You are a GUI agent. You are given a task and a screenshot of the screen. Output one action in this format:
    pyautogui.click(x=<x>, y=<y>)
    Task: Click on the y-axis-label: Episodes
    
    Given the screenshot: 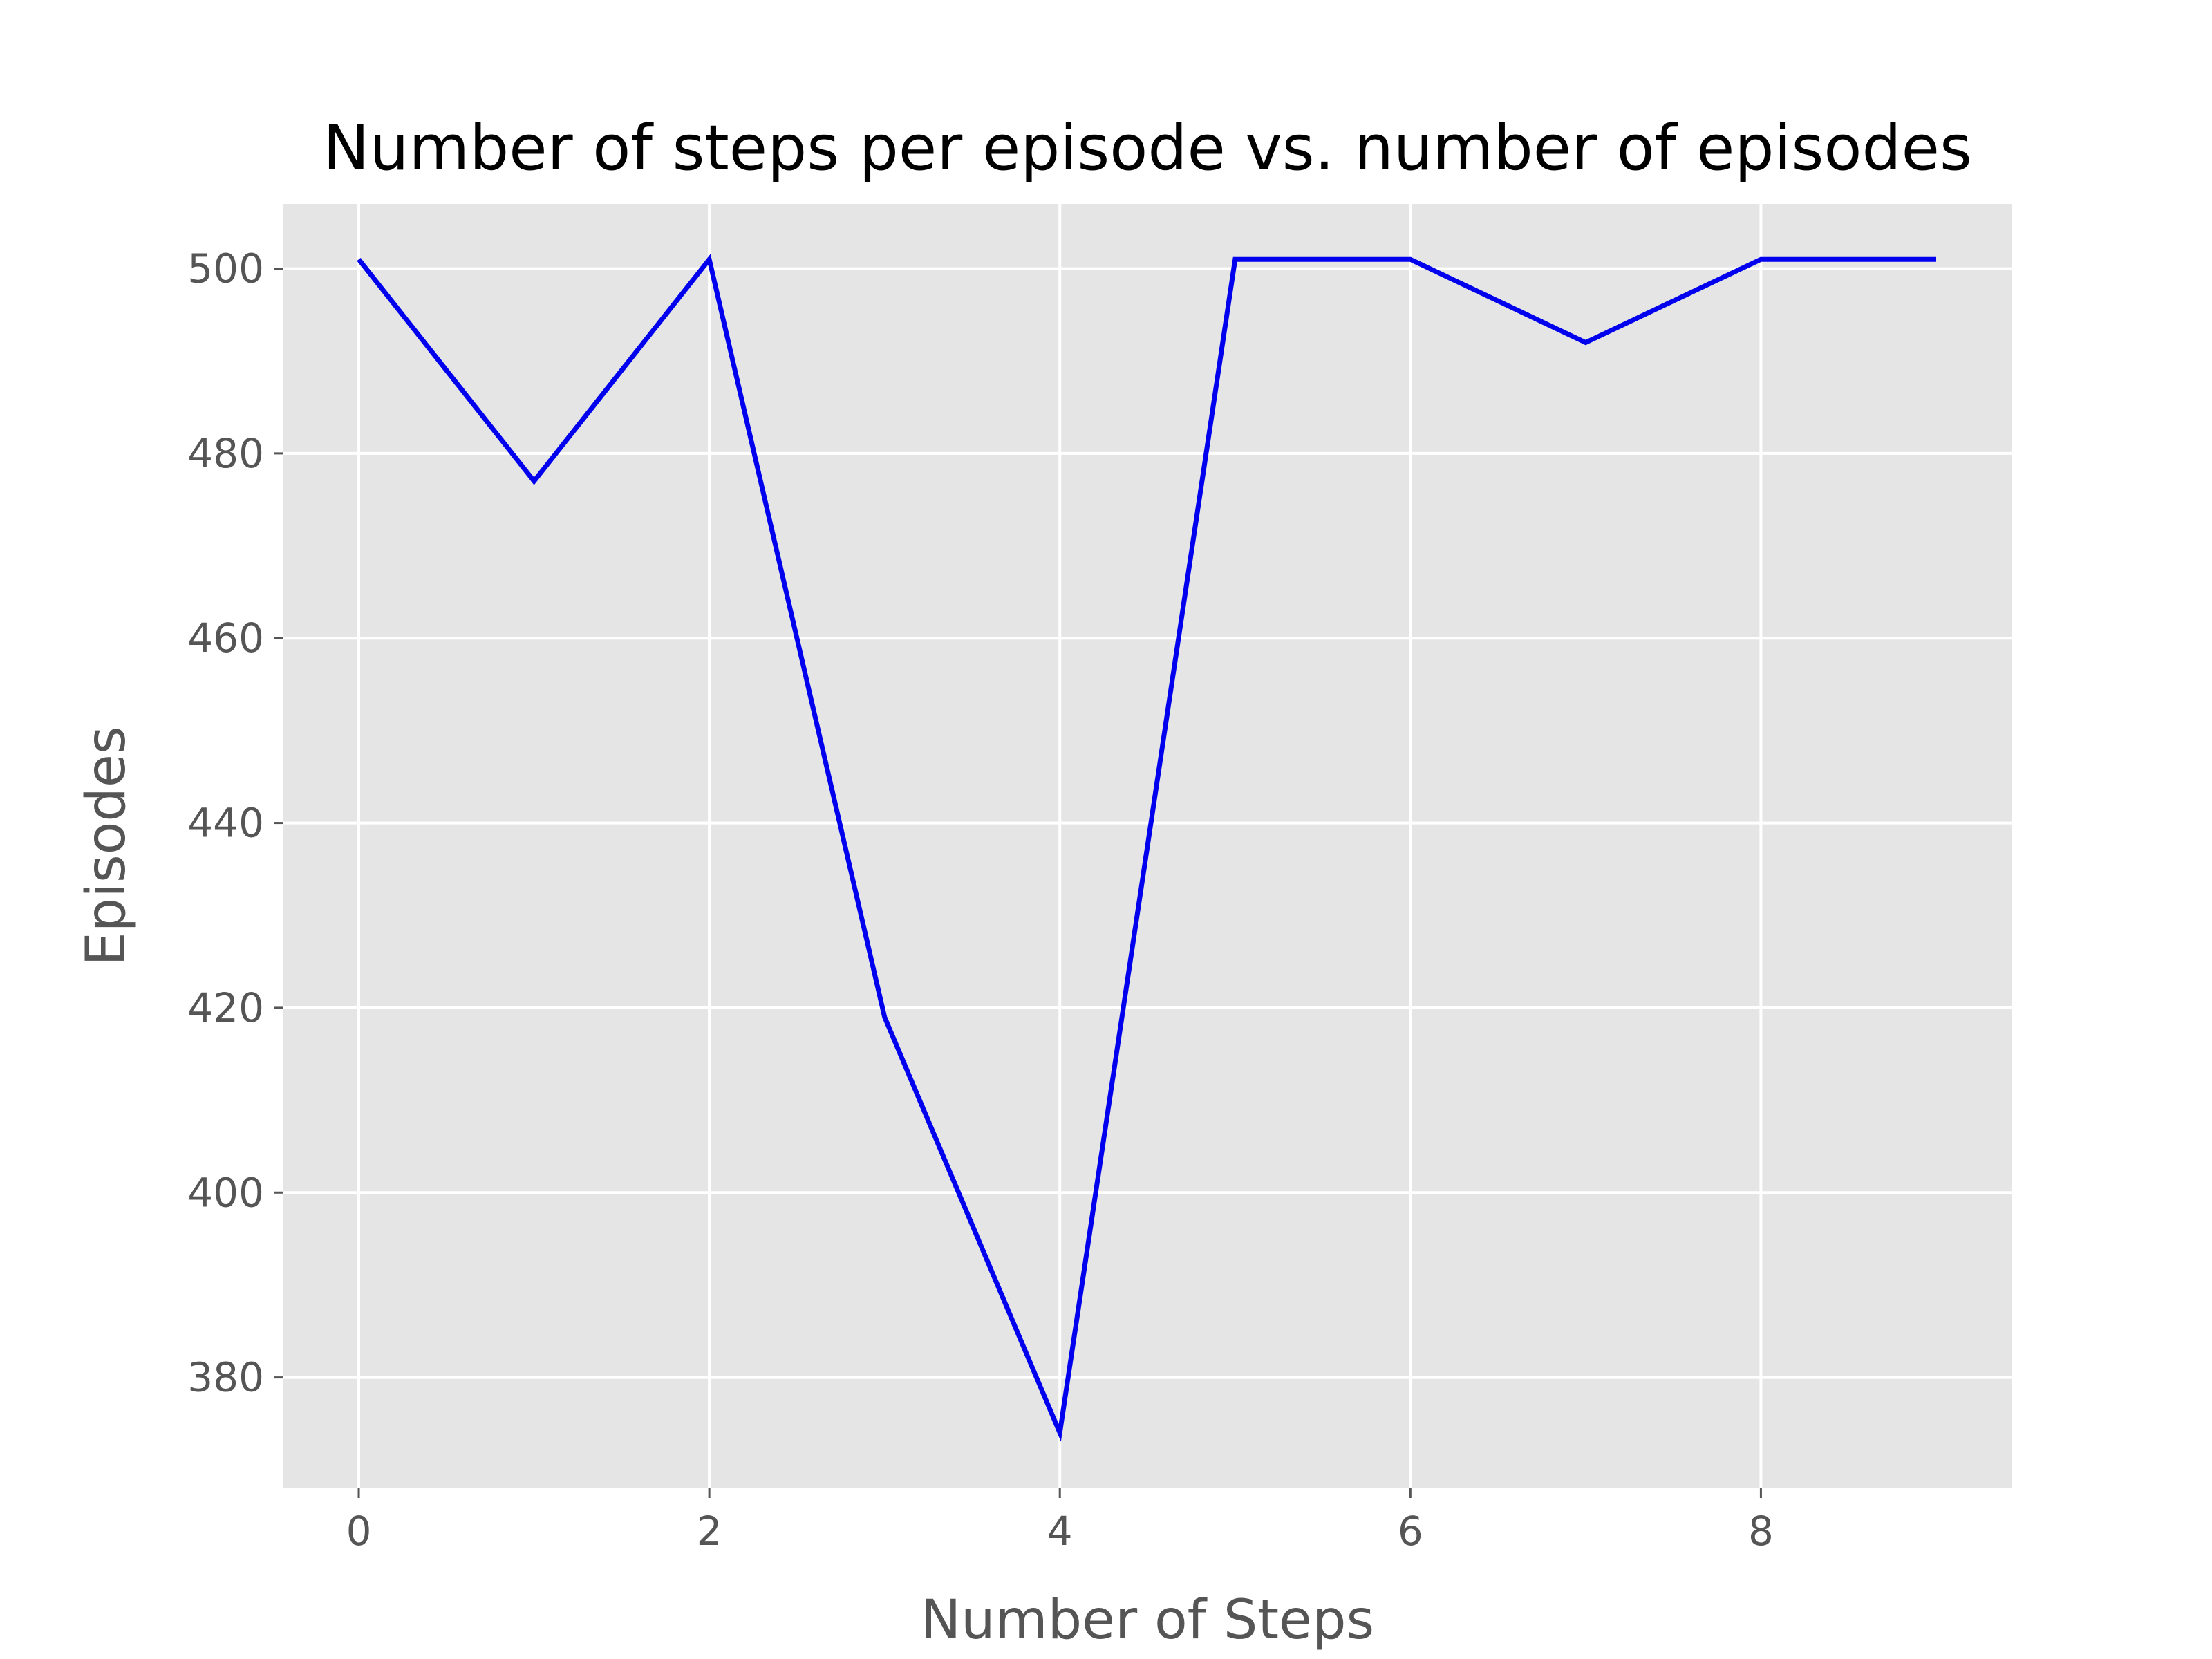 What is the action you would take?
    pyautogui.click(x=106, y=847)
    